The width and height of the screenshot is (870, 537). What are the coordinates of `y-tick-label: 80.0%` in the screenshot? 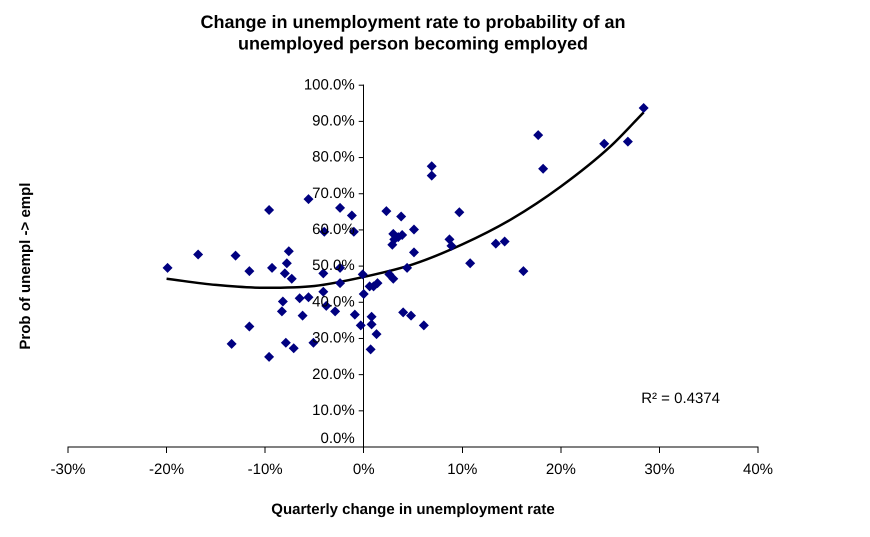 It's located at (333, 157).